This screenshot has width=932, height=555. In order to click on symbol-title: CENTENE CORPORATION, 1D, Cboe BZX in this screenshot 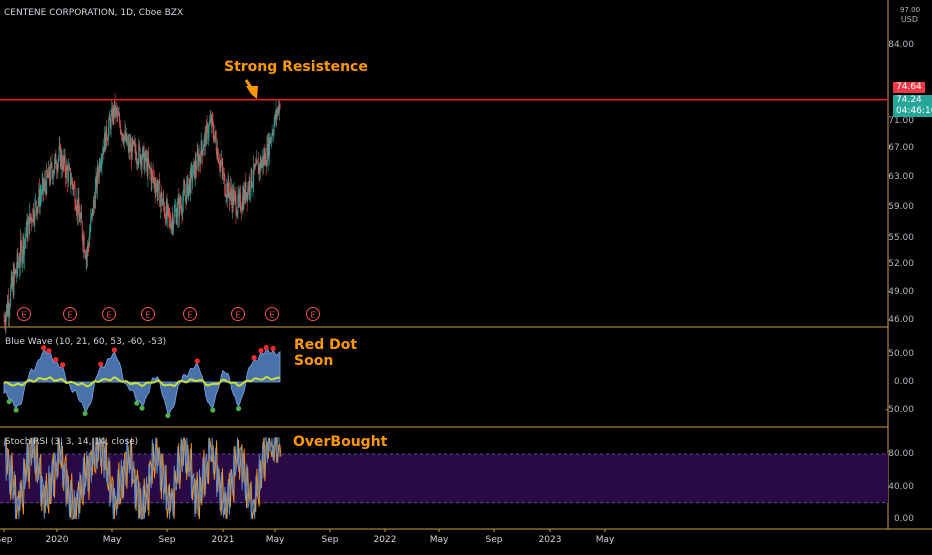, I will do `click(94, 13)`.